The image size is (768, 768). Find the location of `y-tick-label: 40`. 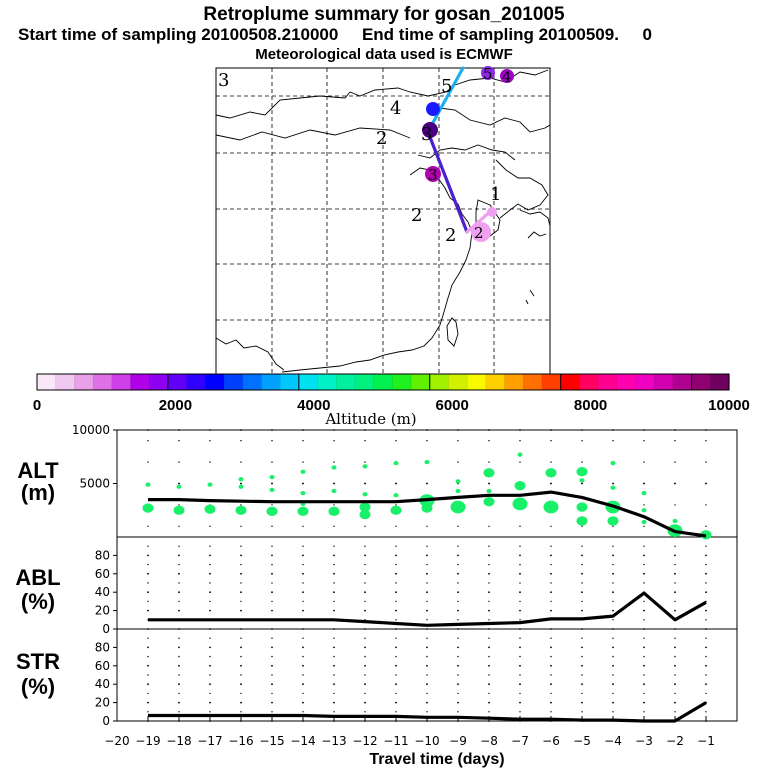

y-tick-label: 40 is located at coordinates (102, 684).